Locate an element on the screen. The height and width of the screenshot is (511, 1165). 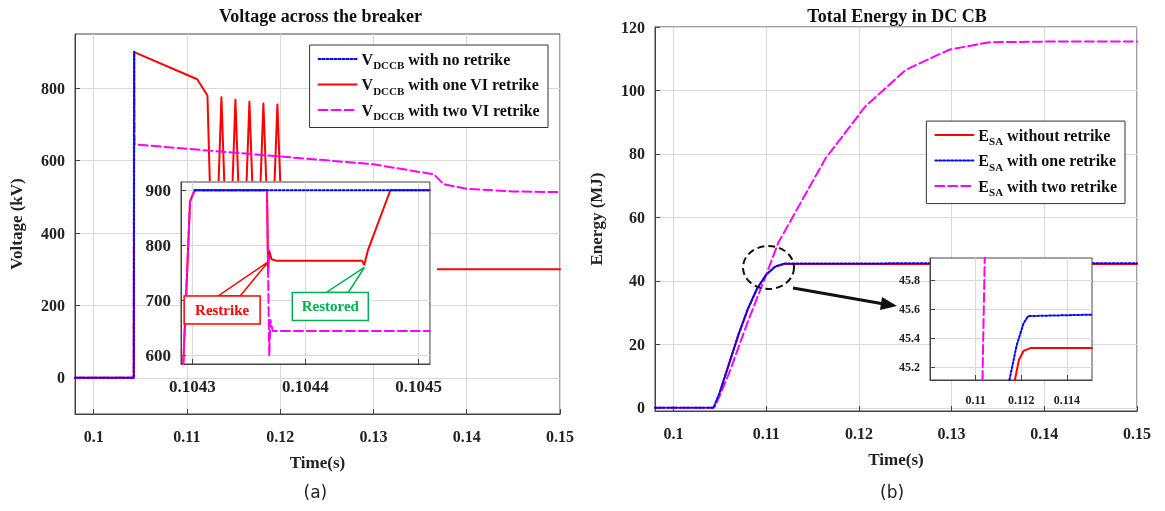
y-tick-label: 80 is located at coordinates (637, 154).